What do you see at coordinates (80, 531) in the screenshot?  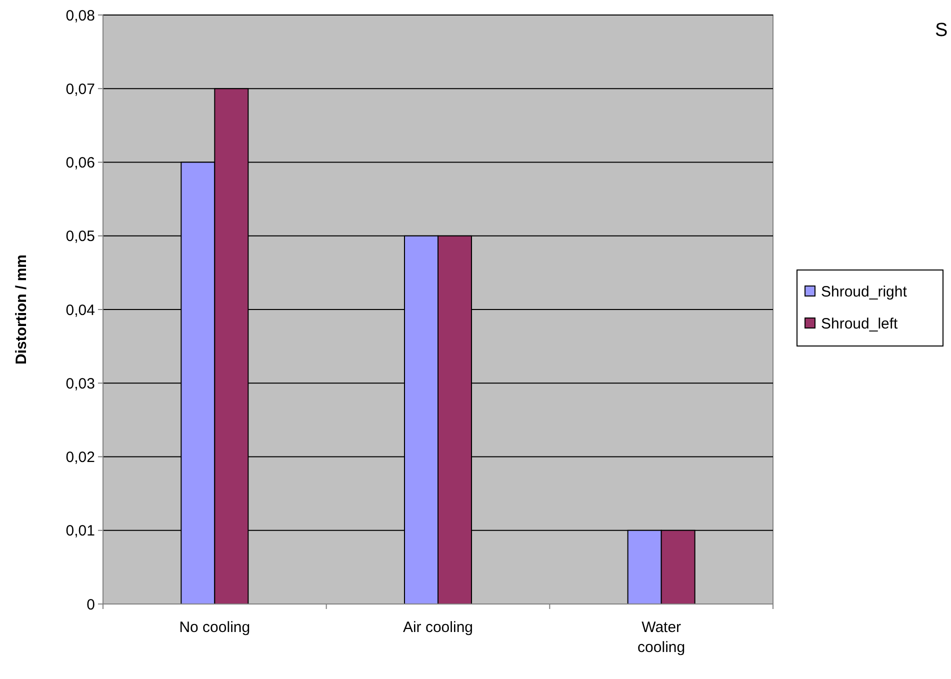 I see `y-tick-label: 0,01` at bounding box center [80, 531].